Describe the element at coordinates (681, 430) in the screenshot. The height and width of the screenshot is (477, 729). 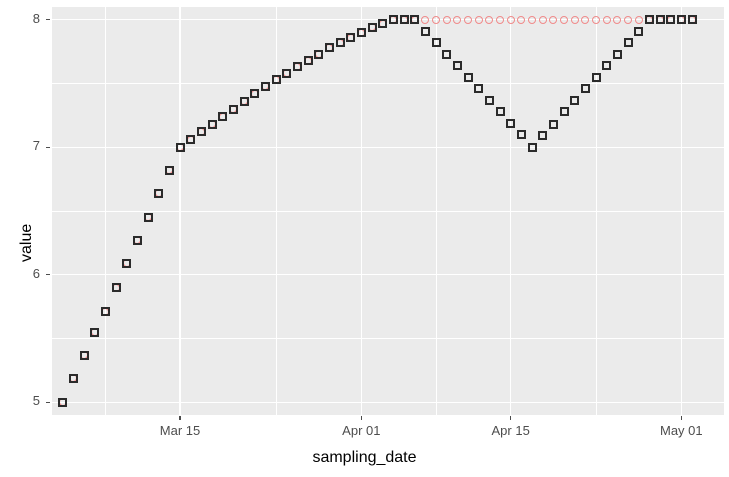
I see `x-tick-label: May 01` at that location.